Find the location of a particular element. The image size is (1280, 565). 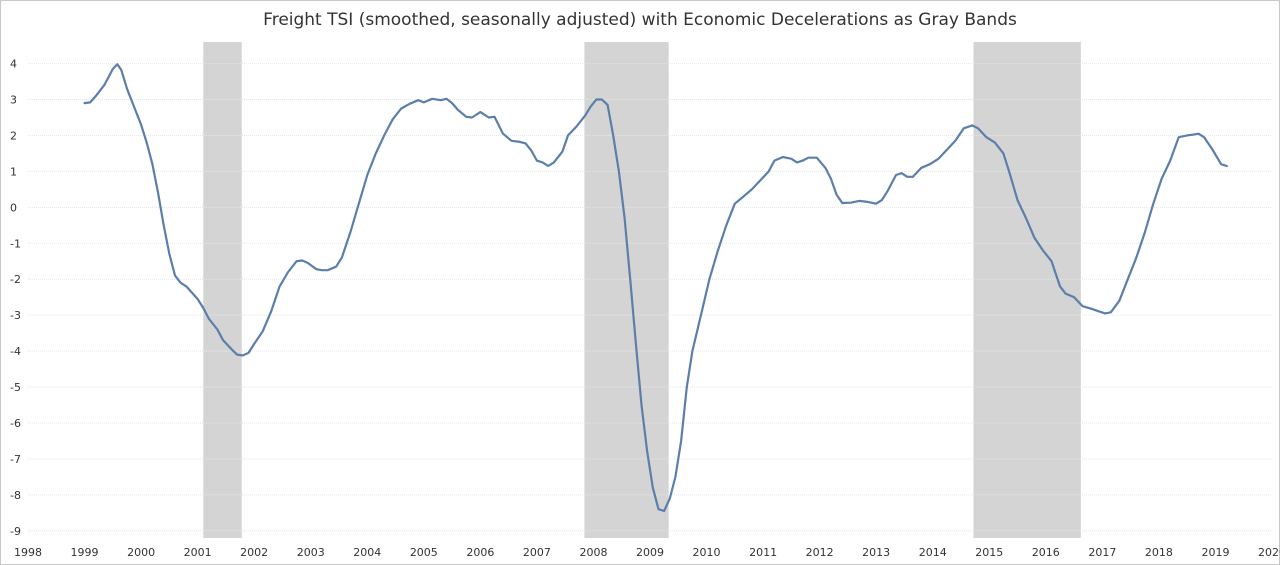

y-tick-label: -1 is located at coordinates (15, 243).